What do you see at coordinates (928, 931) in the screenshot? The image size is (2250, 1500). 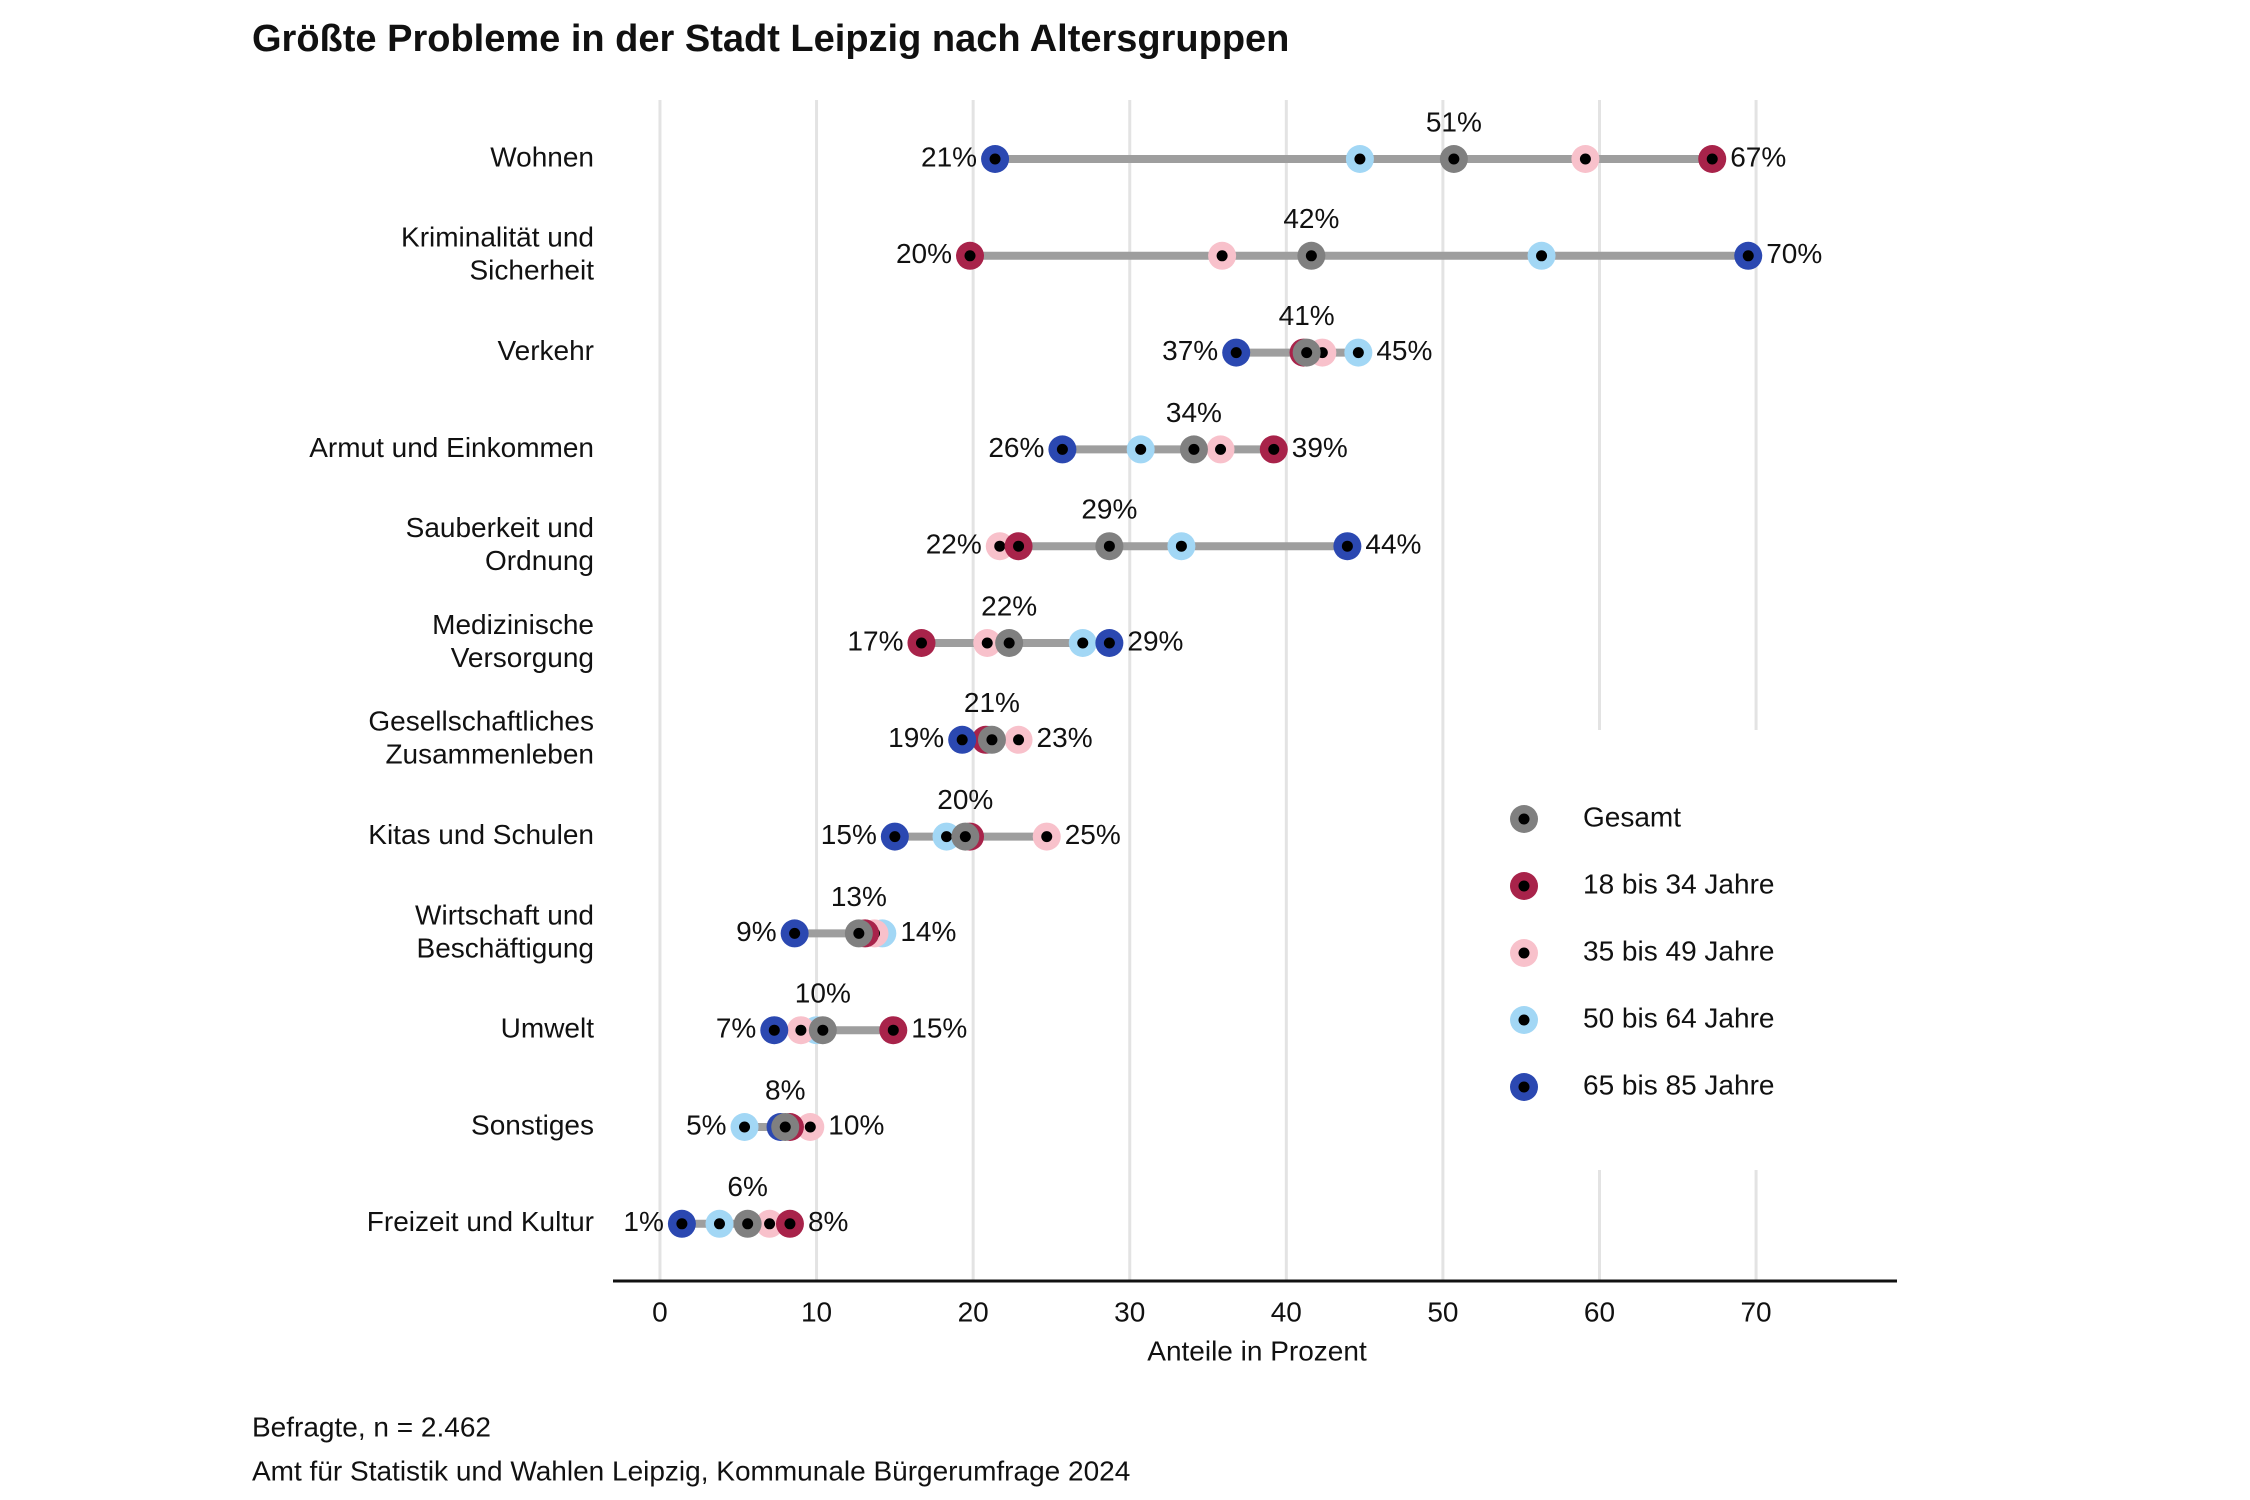 I see `value-label: 14%` at bounding box center [928, 931].